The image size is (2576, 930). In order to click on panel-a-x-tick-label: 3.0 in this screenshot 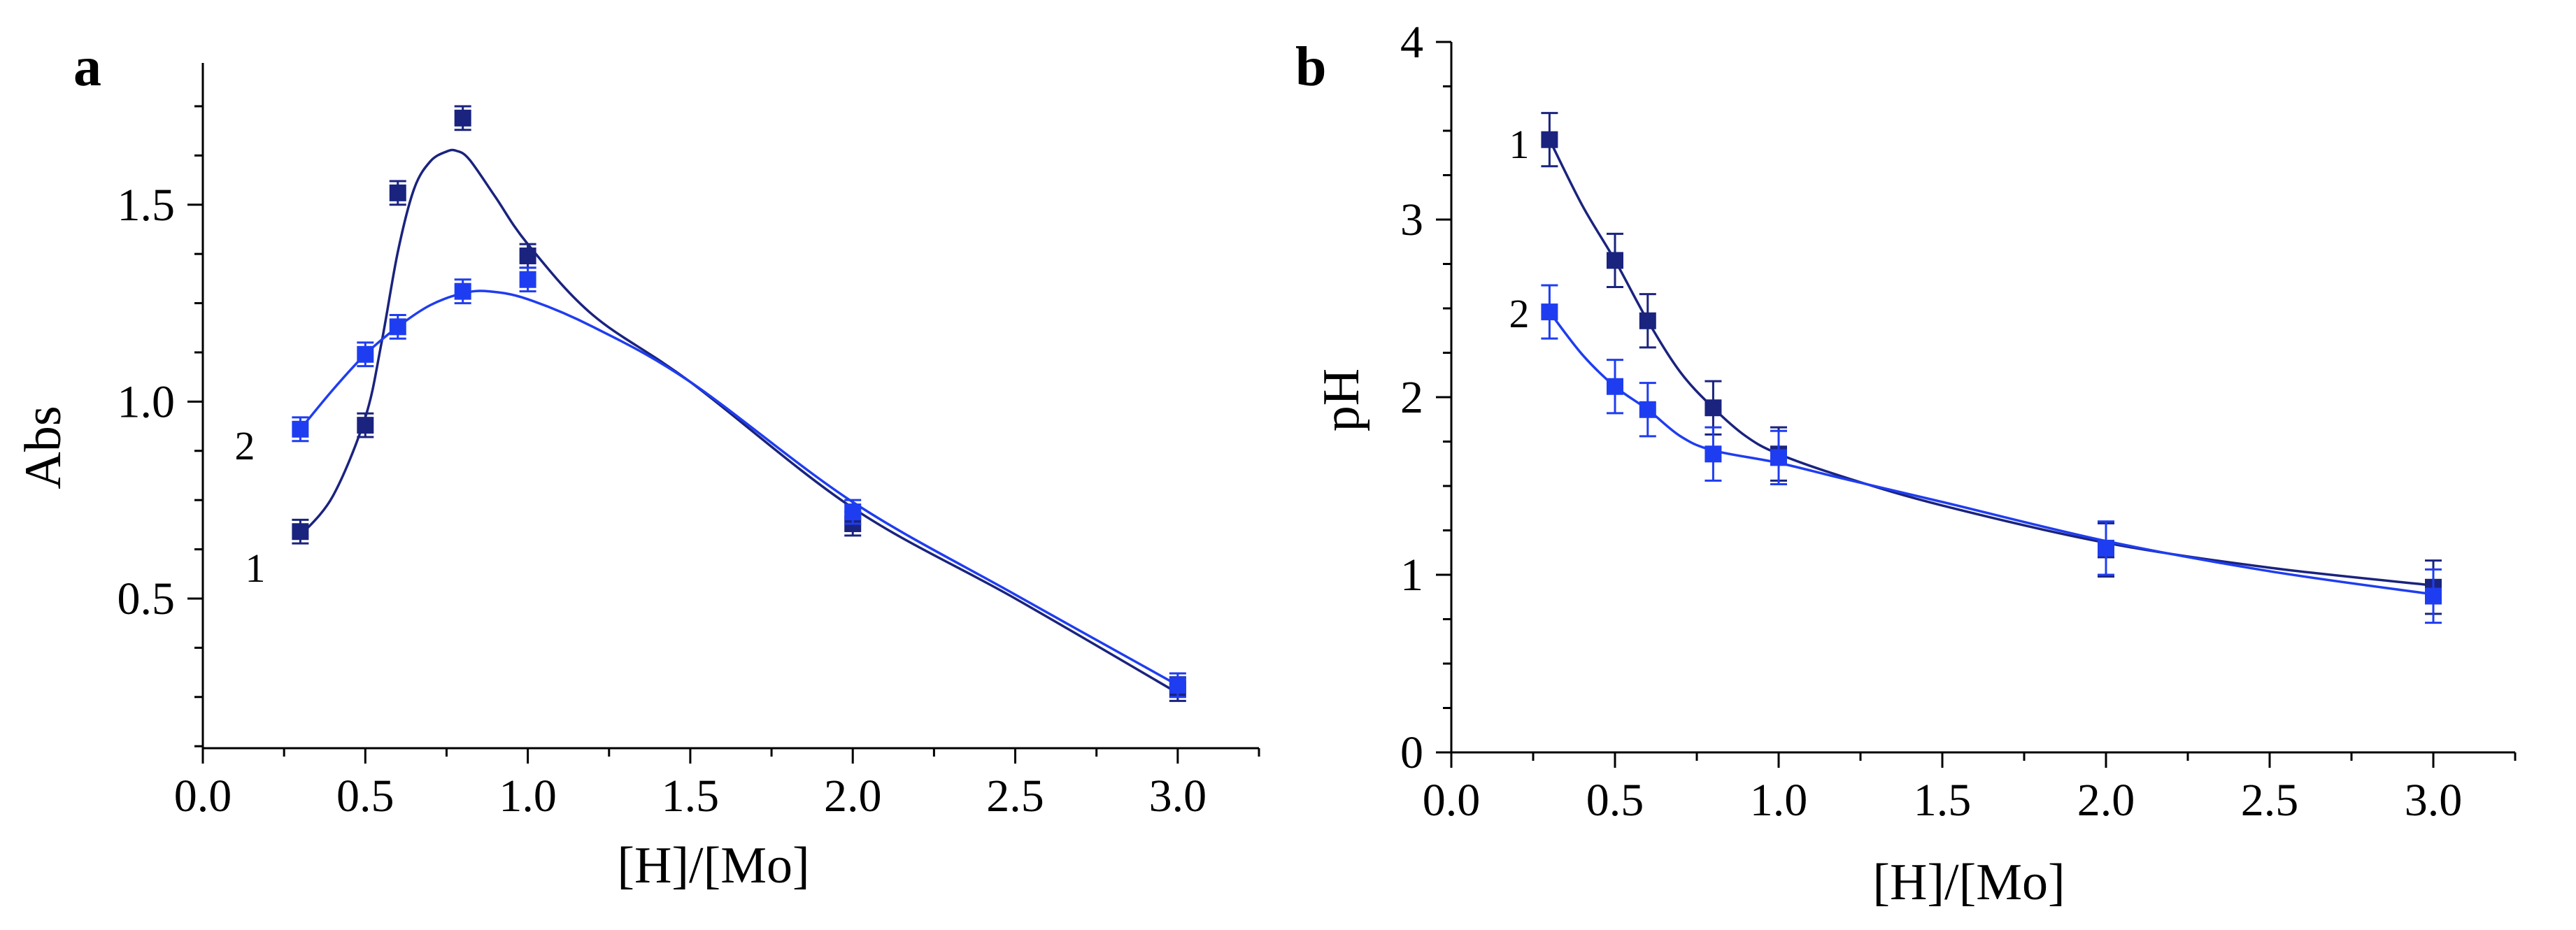, I will do `click(1178, 797)`.